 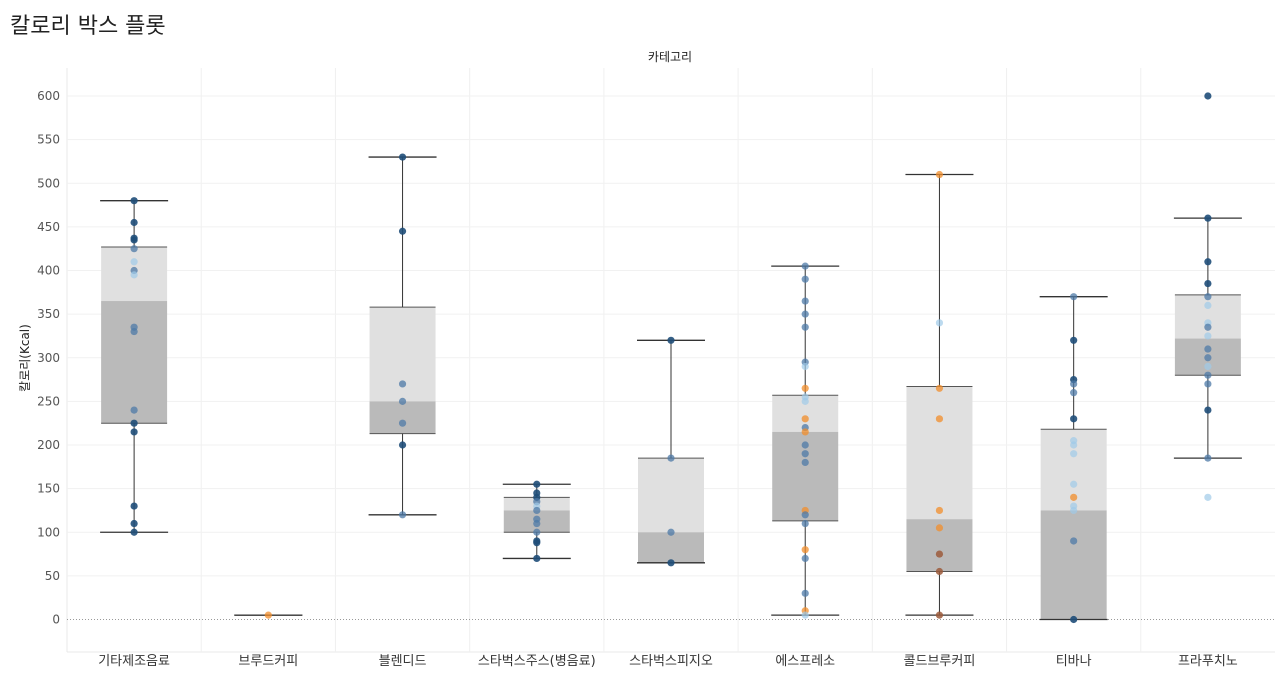 I want to click on y-tick-label: 300, so click(x=48, y=358).